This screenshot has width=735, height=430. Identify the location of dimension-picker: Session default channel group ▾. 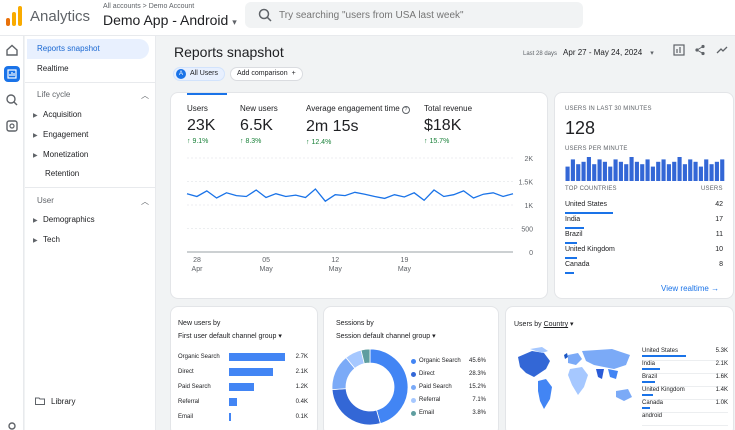
(386, 336).